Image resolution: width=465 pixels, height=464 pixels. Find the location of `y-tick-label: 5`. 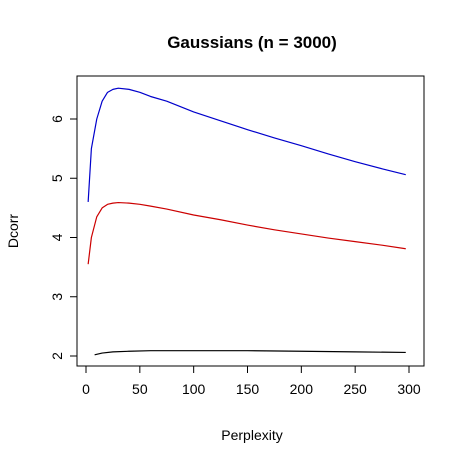

y-tick-label: 5 is located at coordinates (57, 178).